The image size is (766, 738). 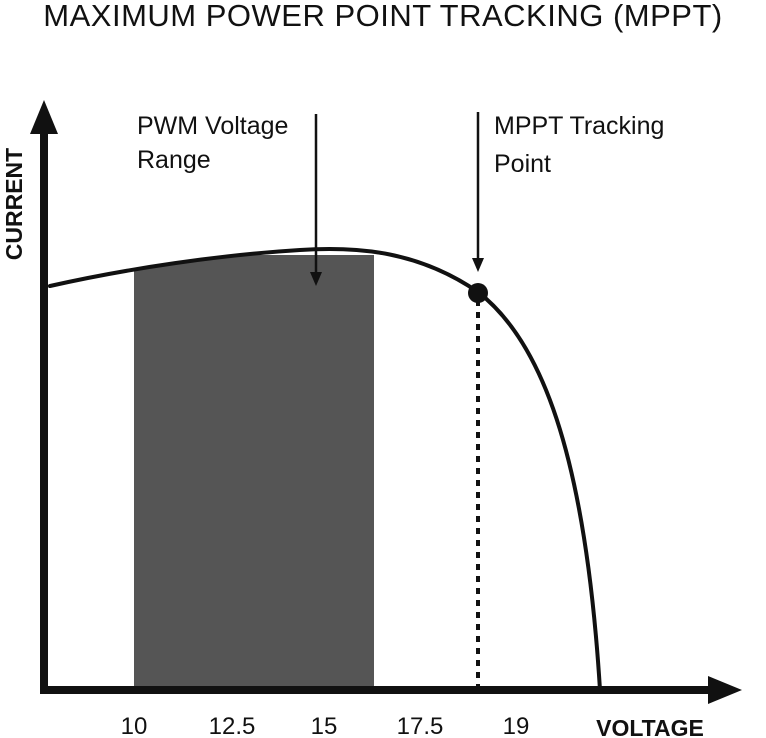 I want to click on y-axis-label: CURRENT, so click(x=14, y=204).